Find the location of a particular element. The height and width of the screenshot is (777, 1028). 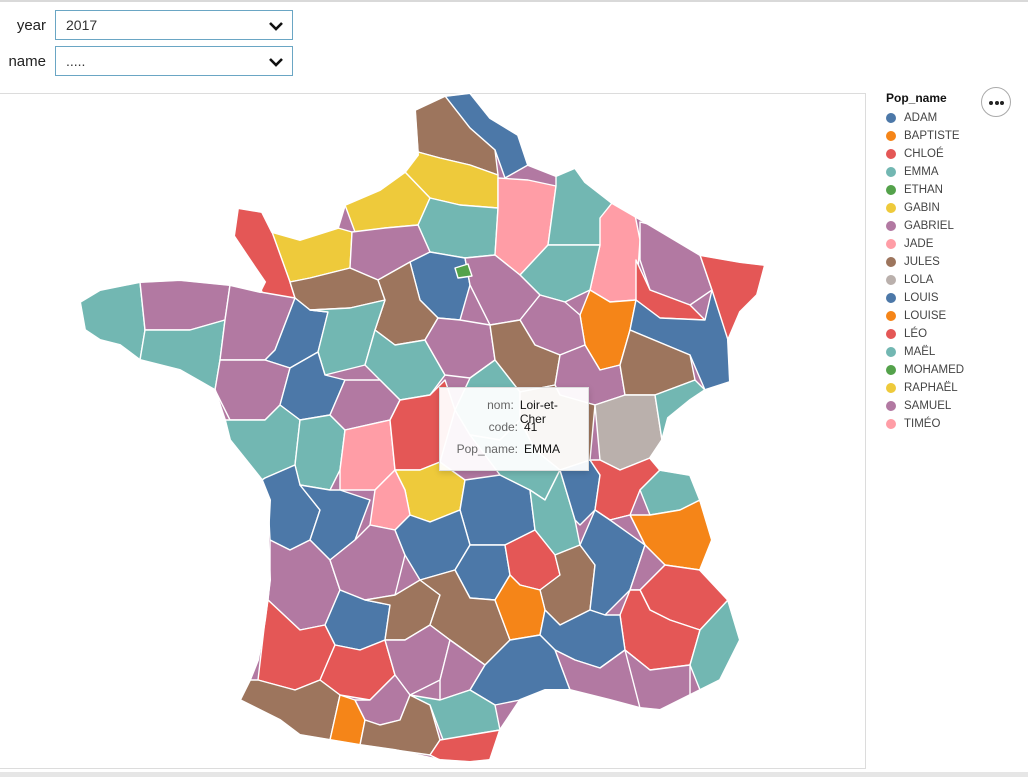

year-select-value: 2017 is located at coordinates (82, 25).